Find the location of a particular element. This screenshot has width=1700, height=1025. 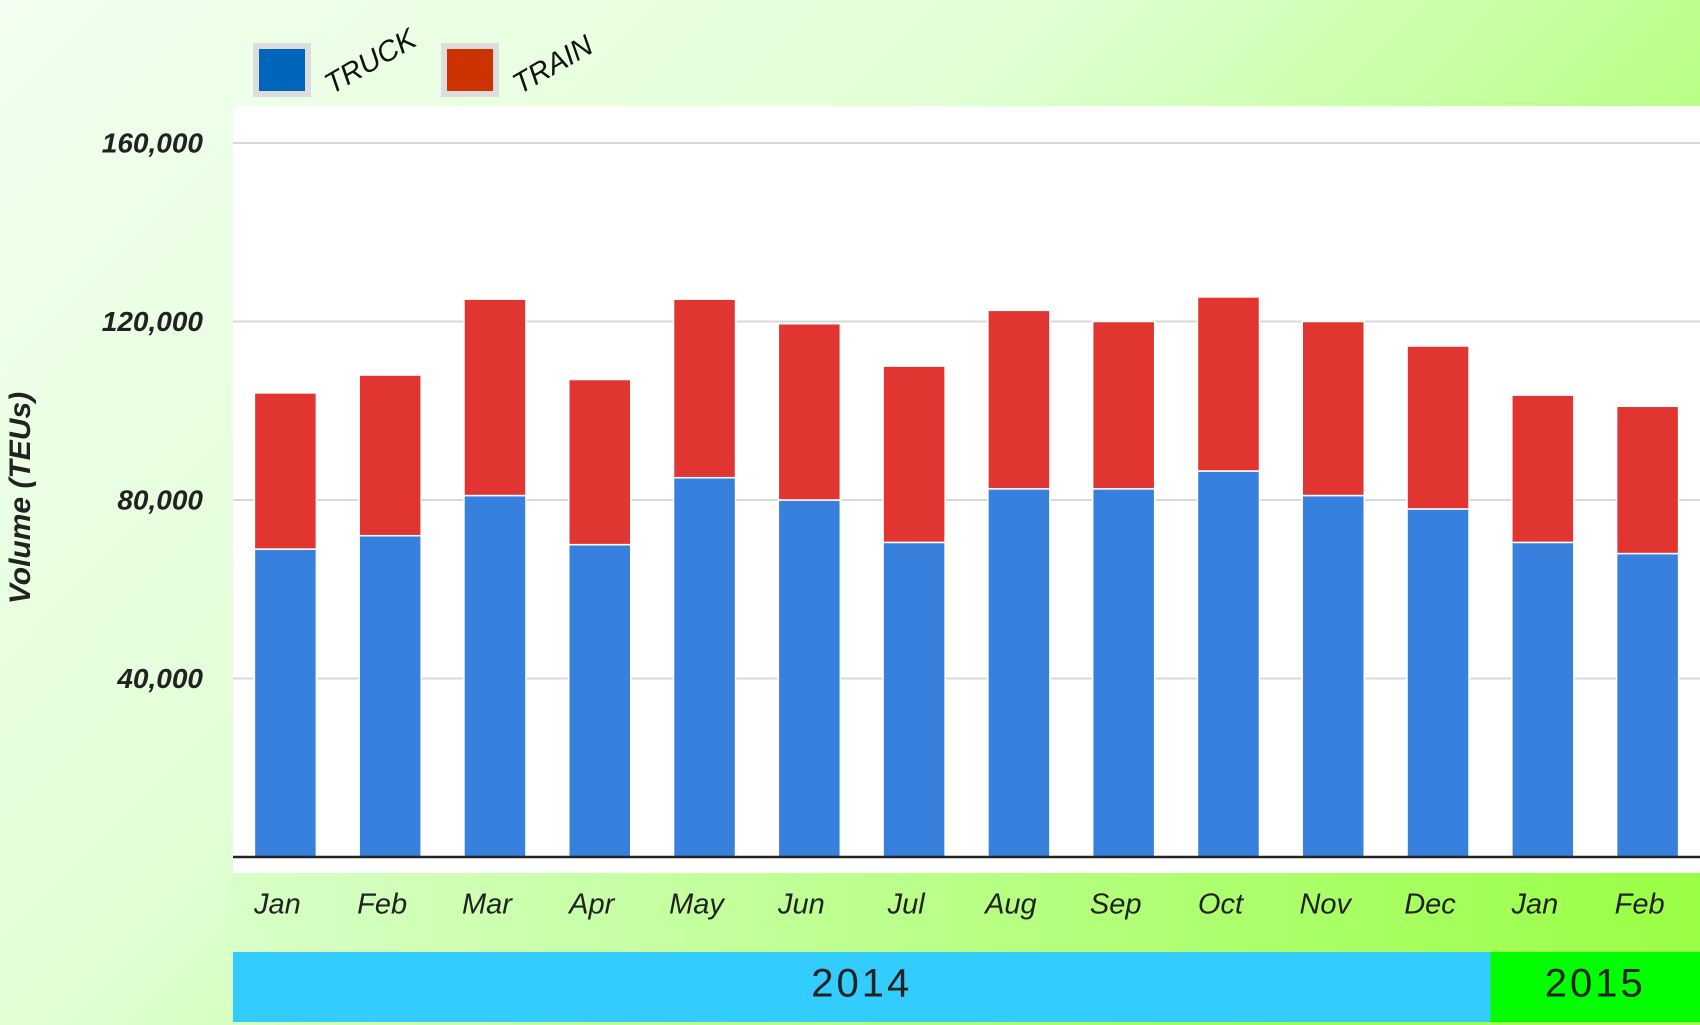

x-tick-label: Apr is located at coordinates (591, 905).